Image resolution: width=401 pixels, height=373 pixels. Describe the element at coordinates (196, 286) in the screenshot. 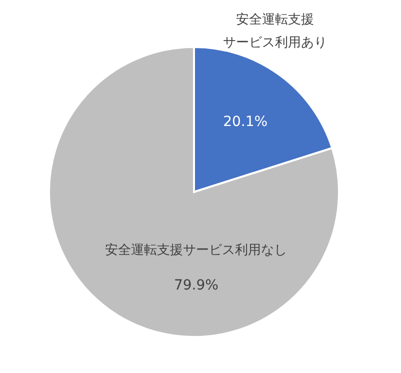

I see `data-label: 79.9%` at that location.